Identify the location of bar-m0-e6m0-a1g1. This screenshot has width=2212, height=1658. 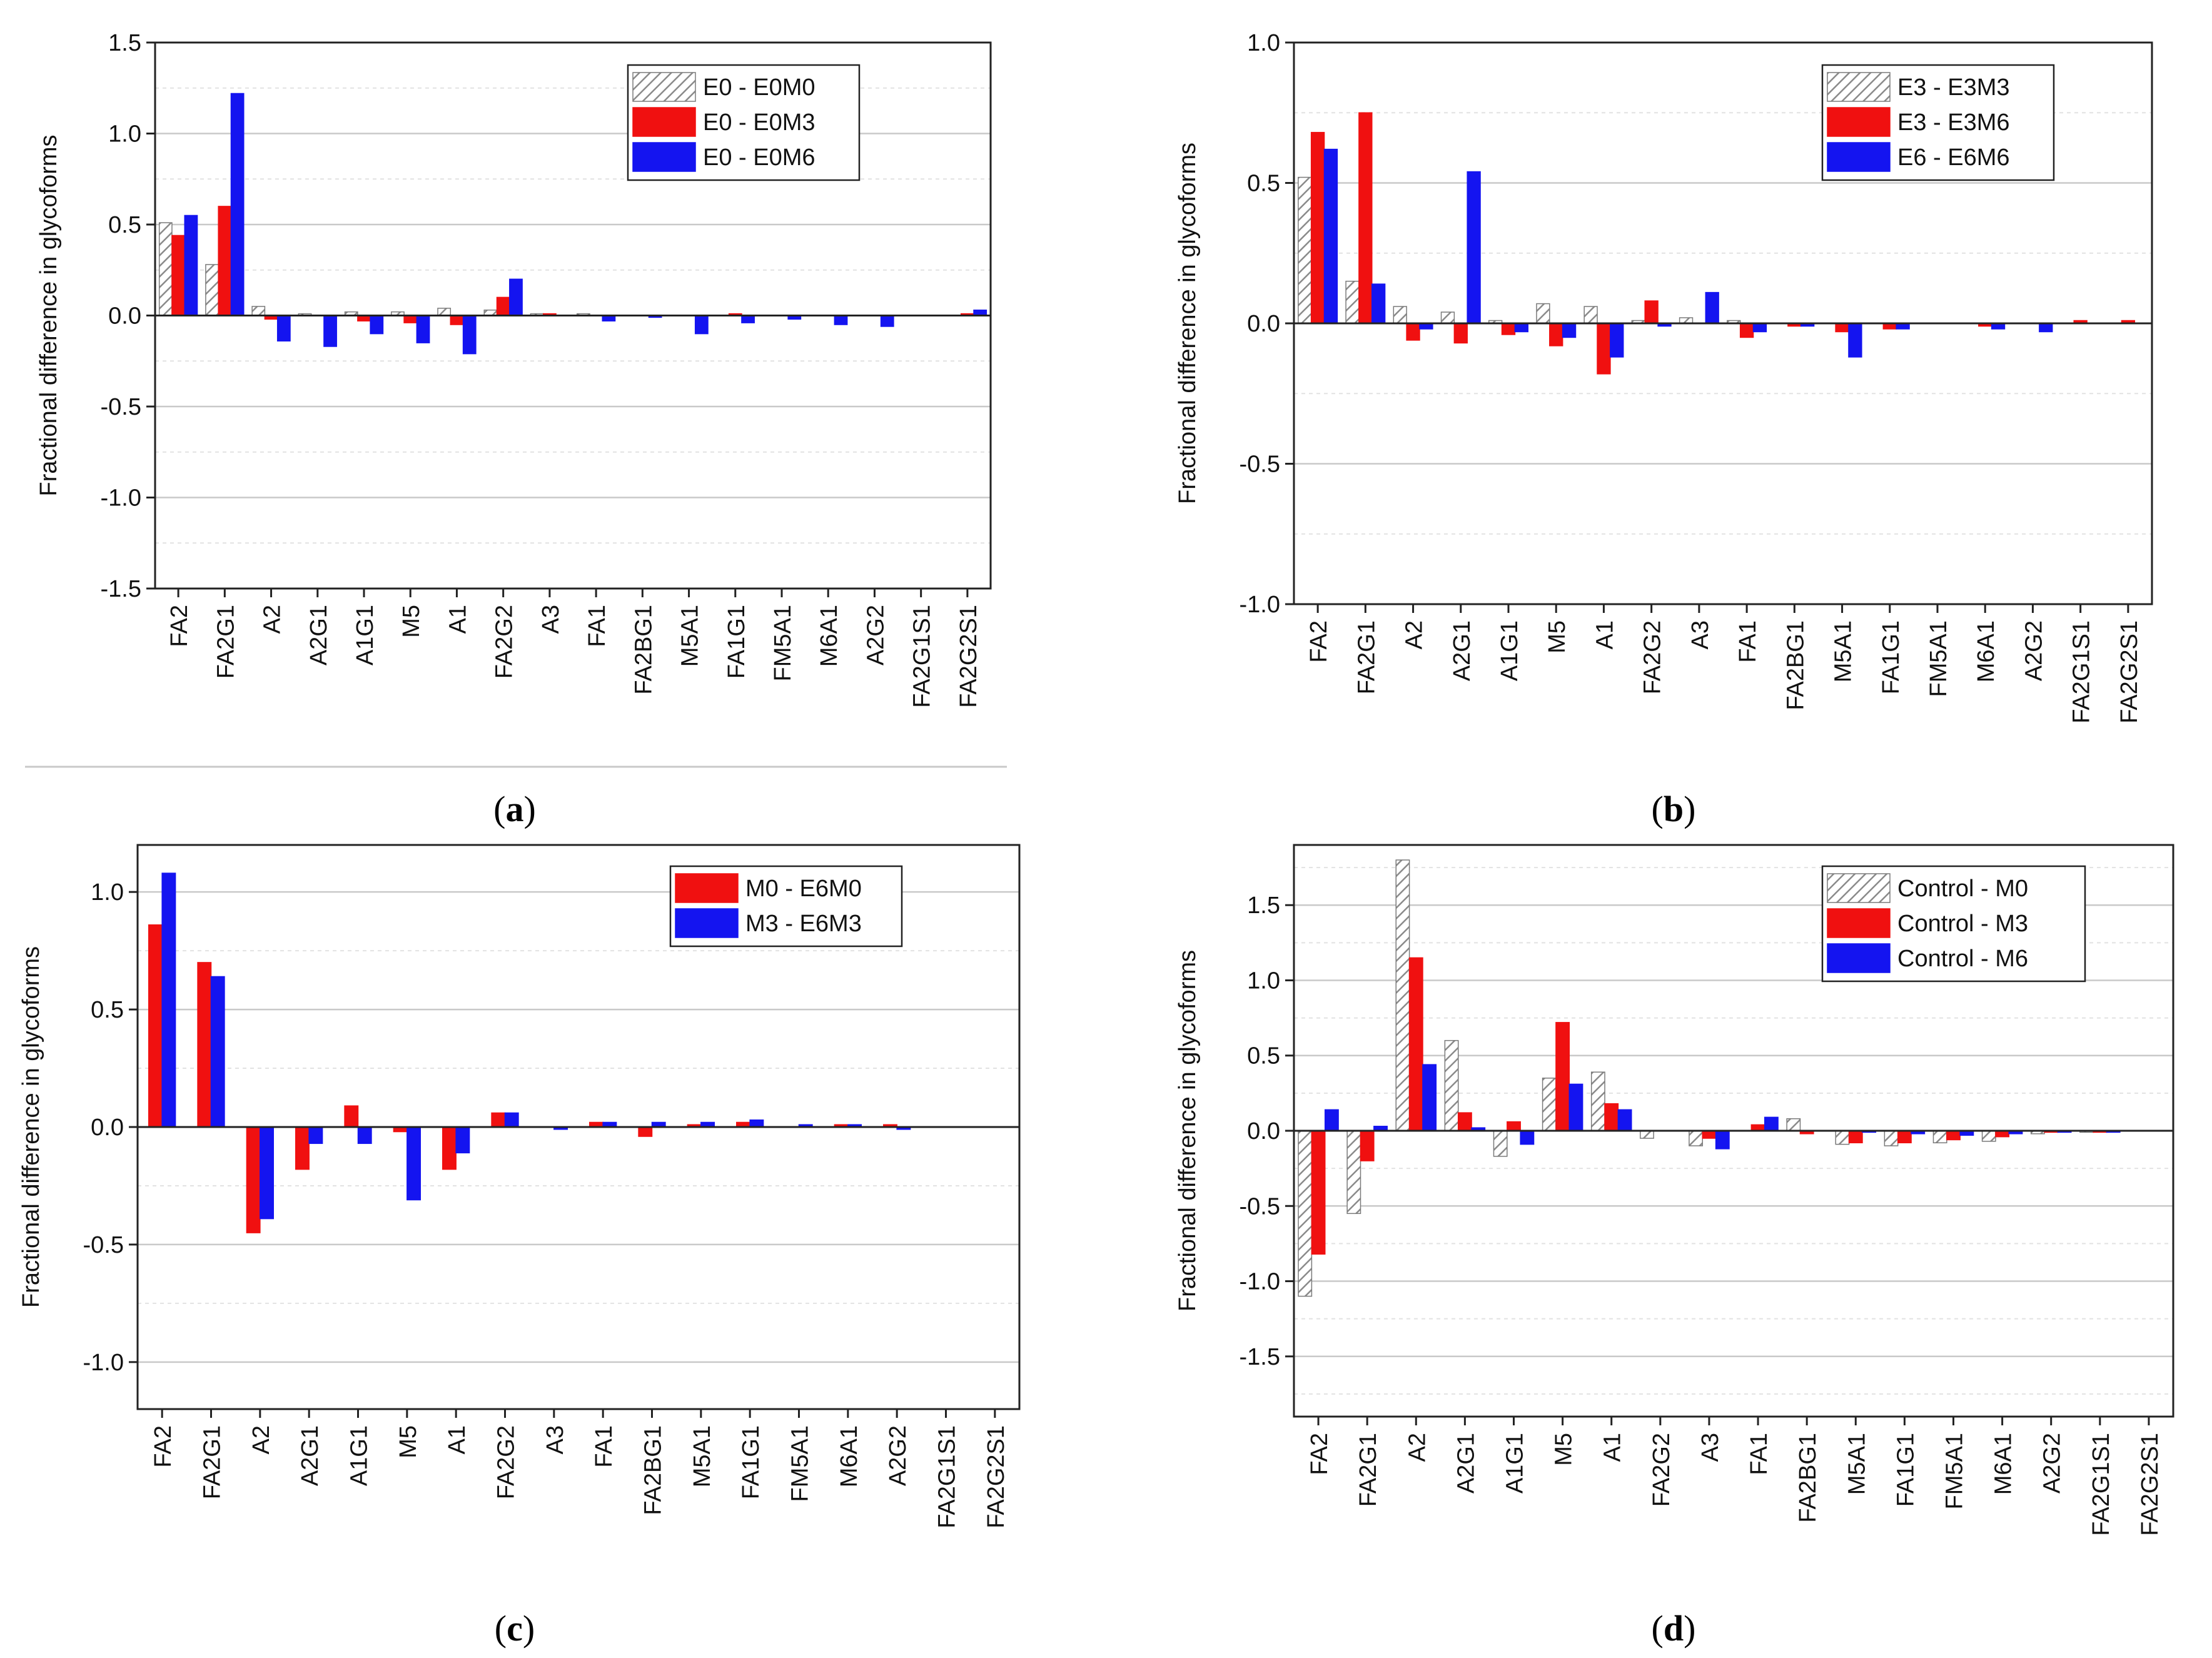
(352, 1116).